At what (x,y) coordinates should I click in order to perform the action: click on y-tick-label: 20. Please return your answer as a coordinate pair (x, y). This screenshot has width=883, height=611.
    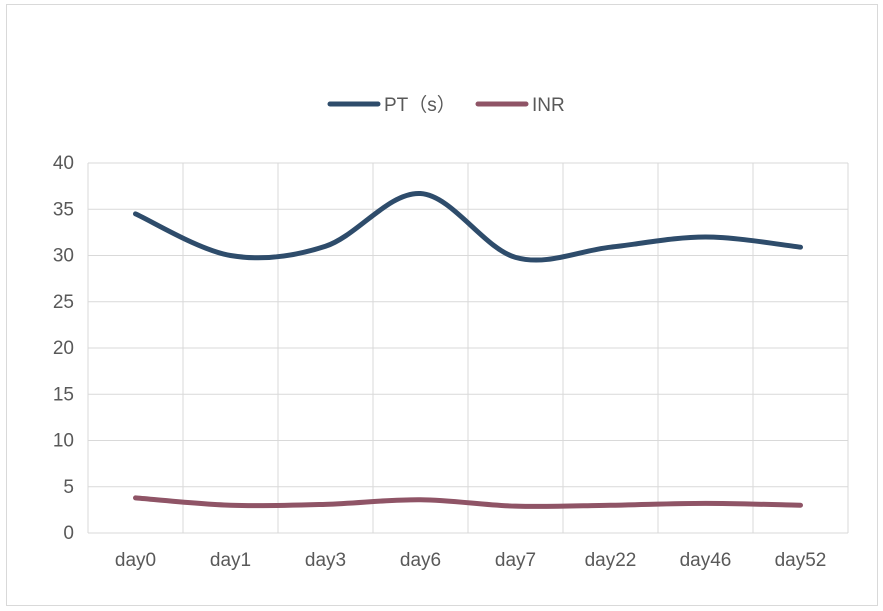
    Looking at the image, I should click on (63, 348).